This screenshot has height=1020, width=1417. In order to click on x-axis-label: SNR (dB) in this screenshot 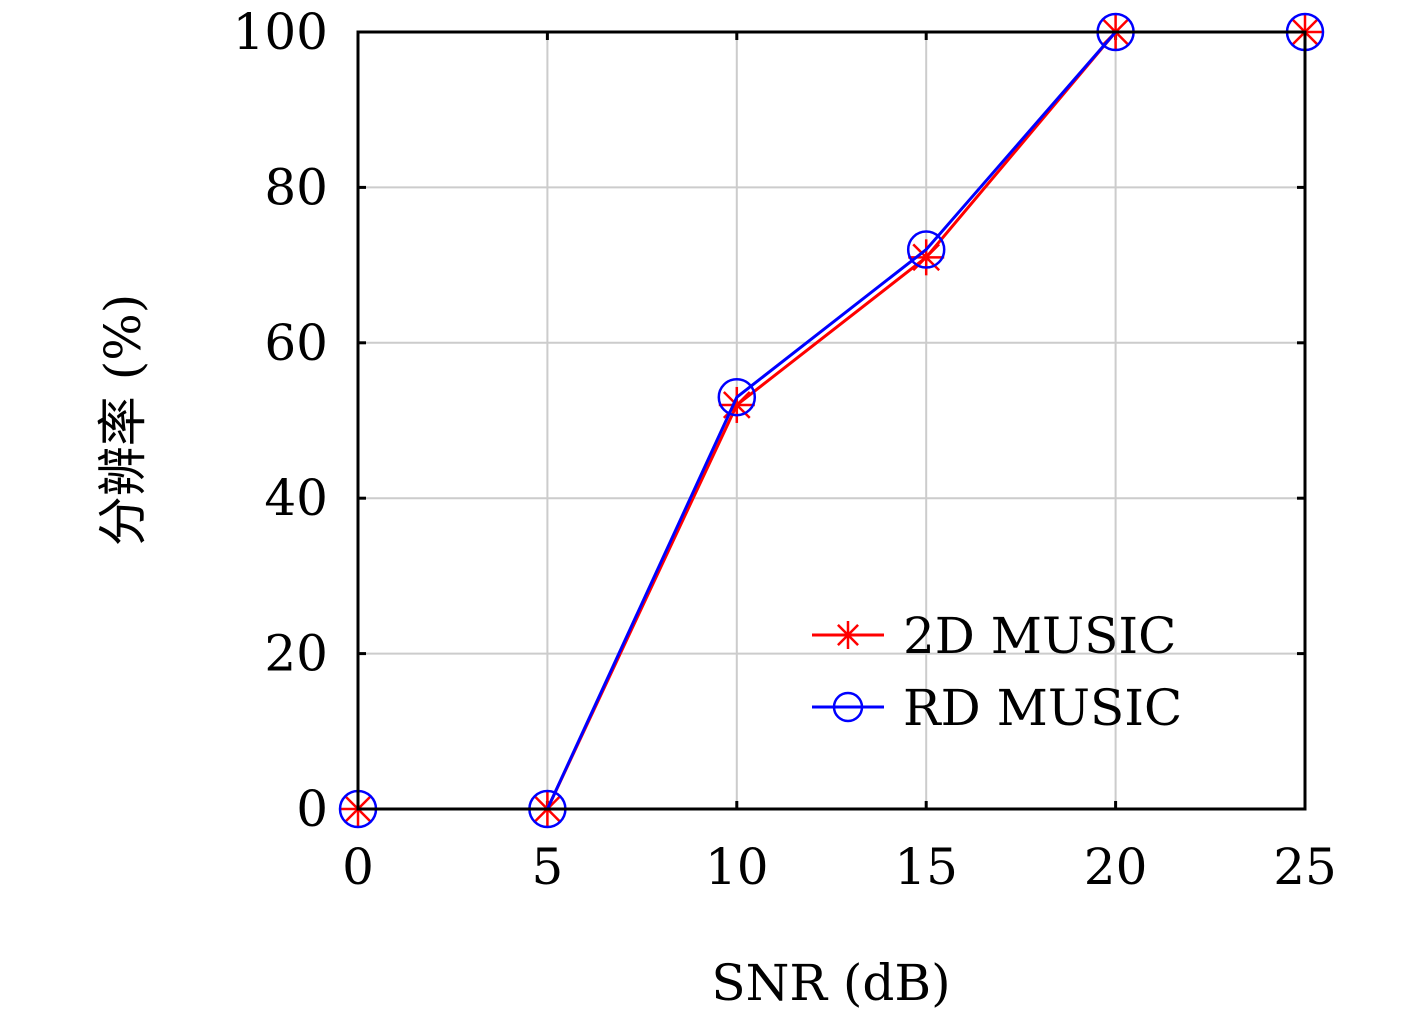, I will do `click(830, 983)`.